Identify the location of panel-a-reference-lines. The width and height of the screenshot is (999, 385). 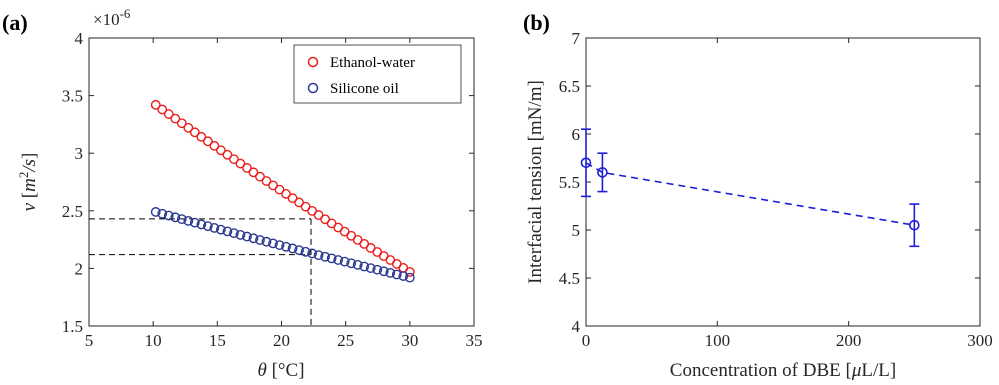
(200, 272).